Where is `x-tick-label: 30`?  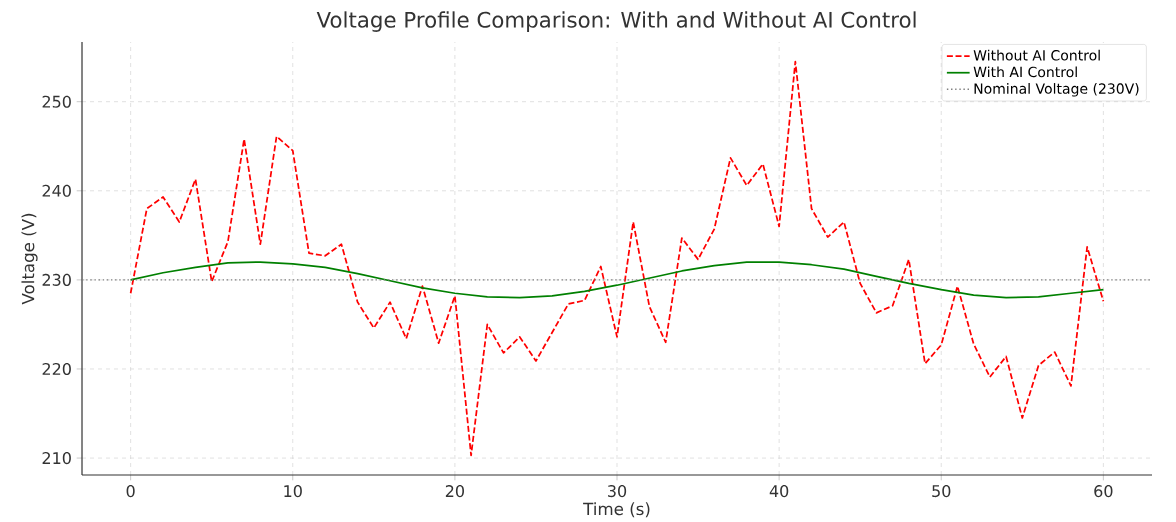 x-tick-label: 30 is located at coordinates (617, 491).